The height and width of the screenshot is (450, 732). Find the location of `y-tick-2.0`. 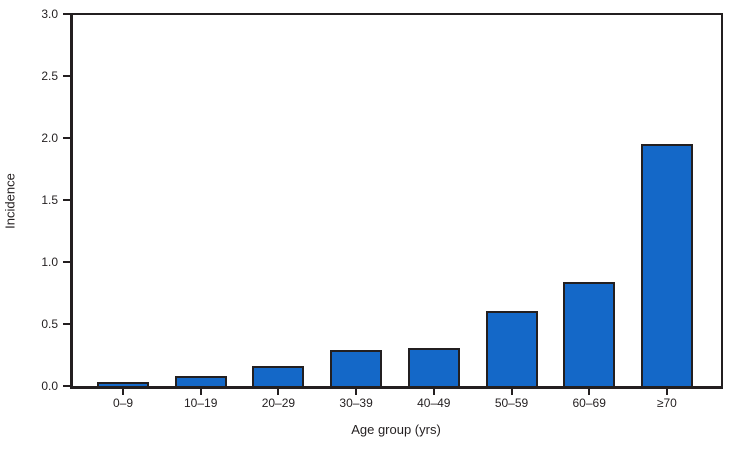

y-tick-2.0 is located at coordinates (66, 138).